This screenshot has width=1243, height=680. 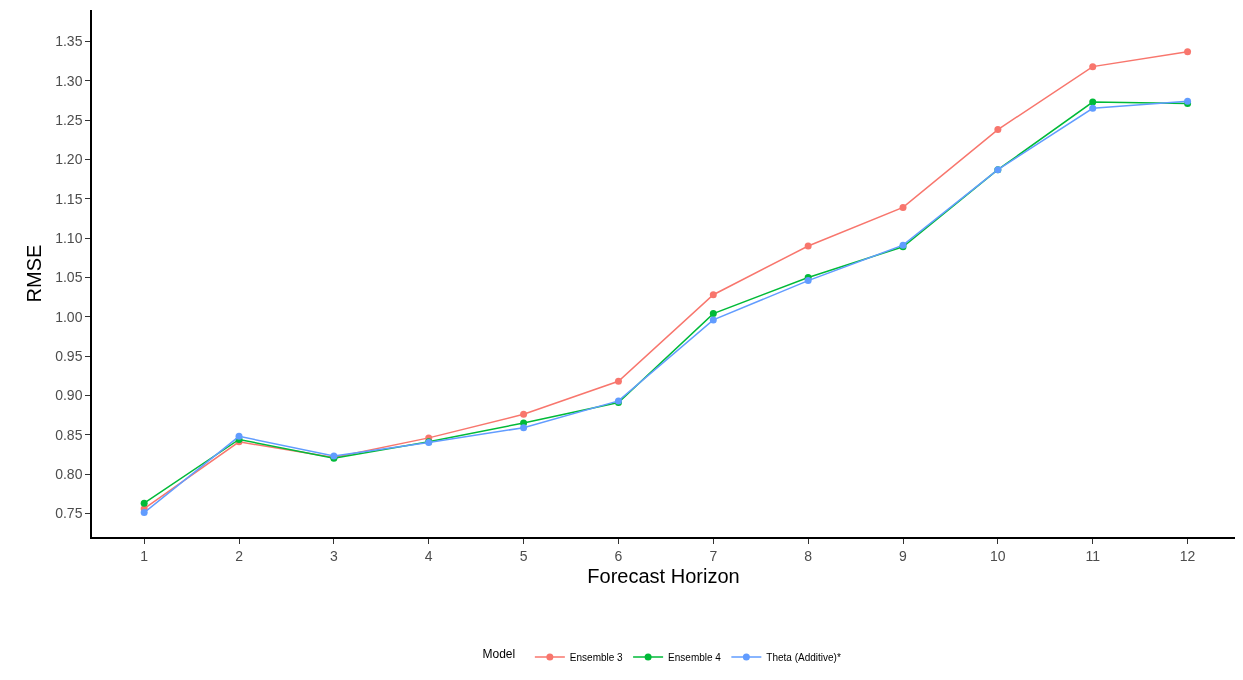 What do you see at coordinates (333, 555) in the screenshot?
I see `x-tick-label: 3` at bounding box center [333, 555].